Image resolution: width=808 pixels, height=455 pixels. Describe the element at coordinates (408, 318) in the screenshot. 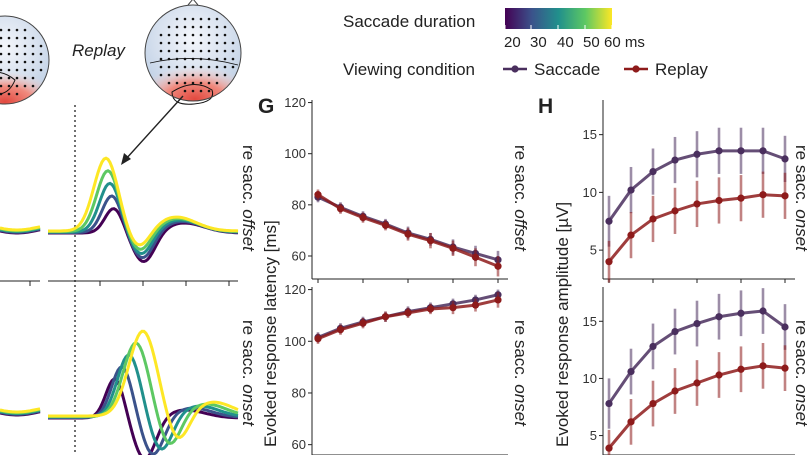

I see `series-replay` at that location.